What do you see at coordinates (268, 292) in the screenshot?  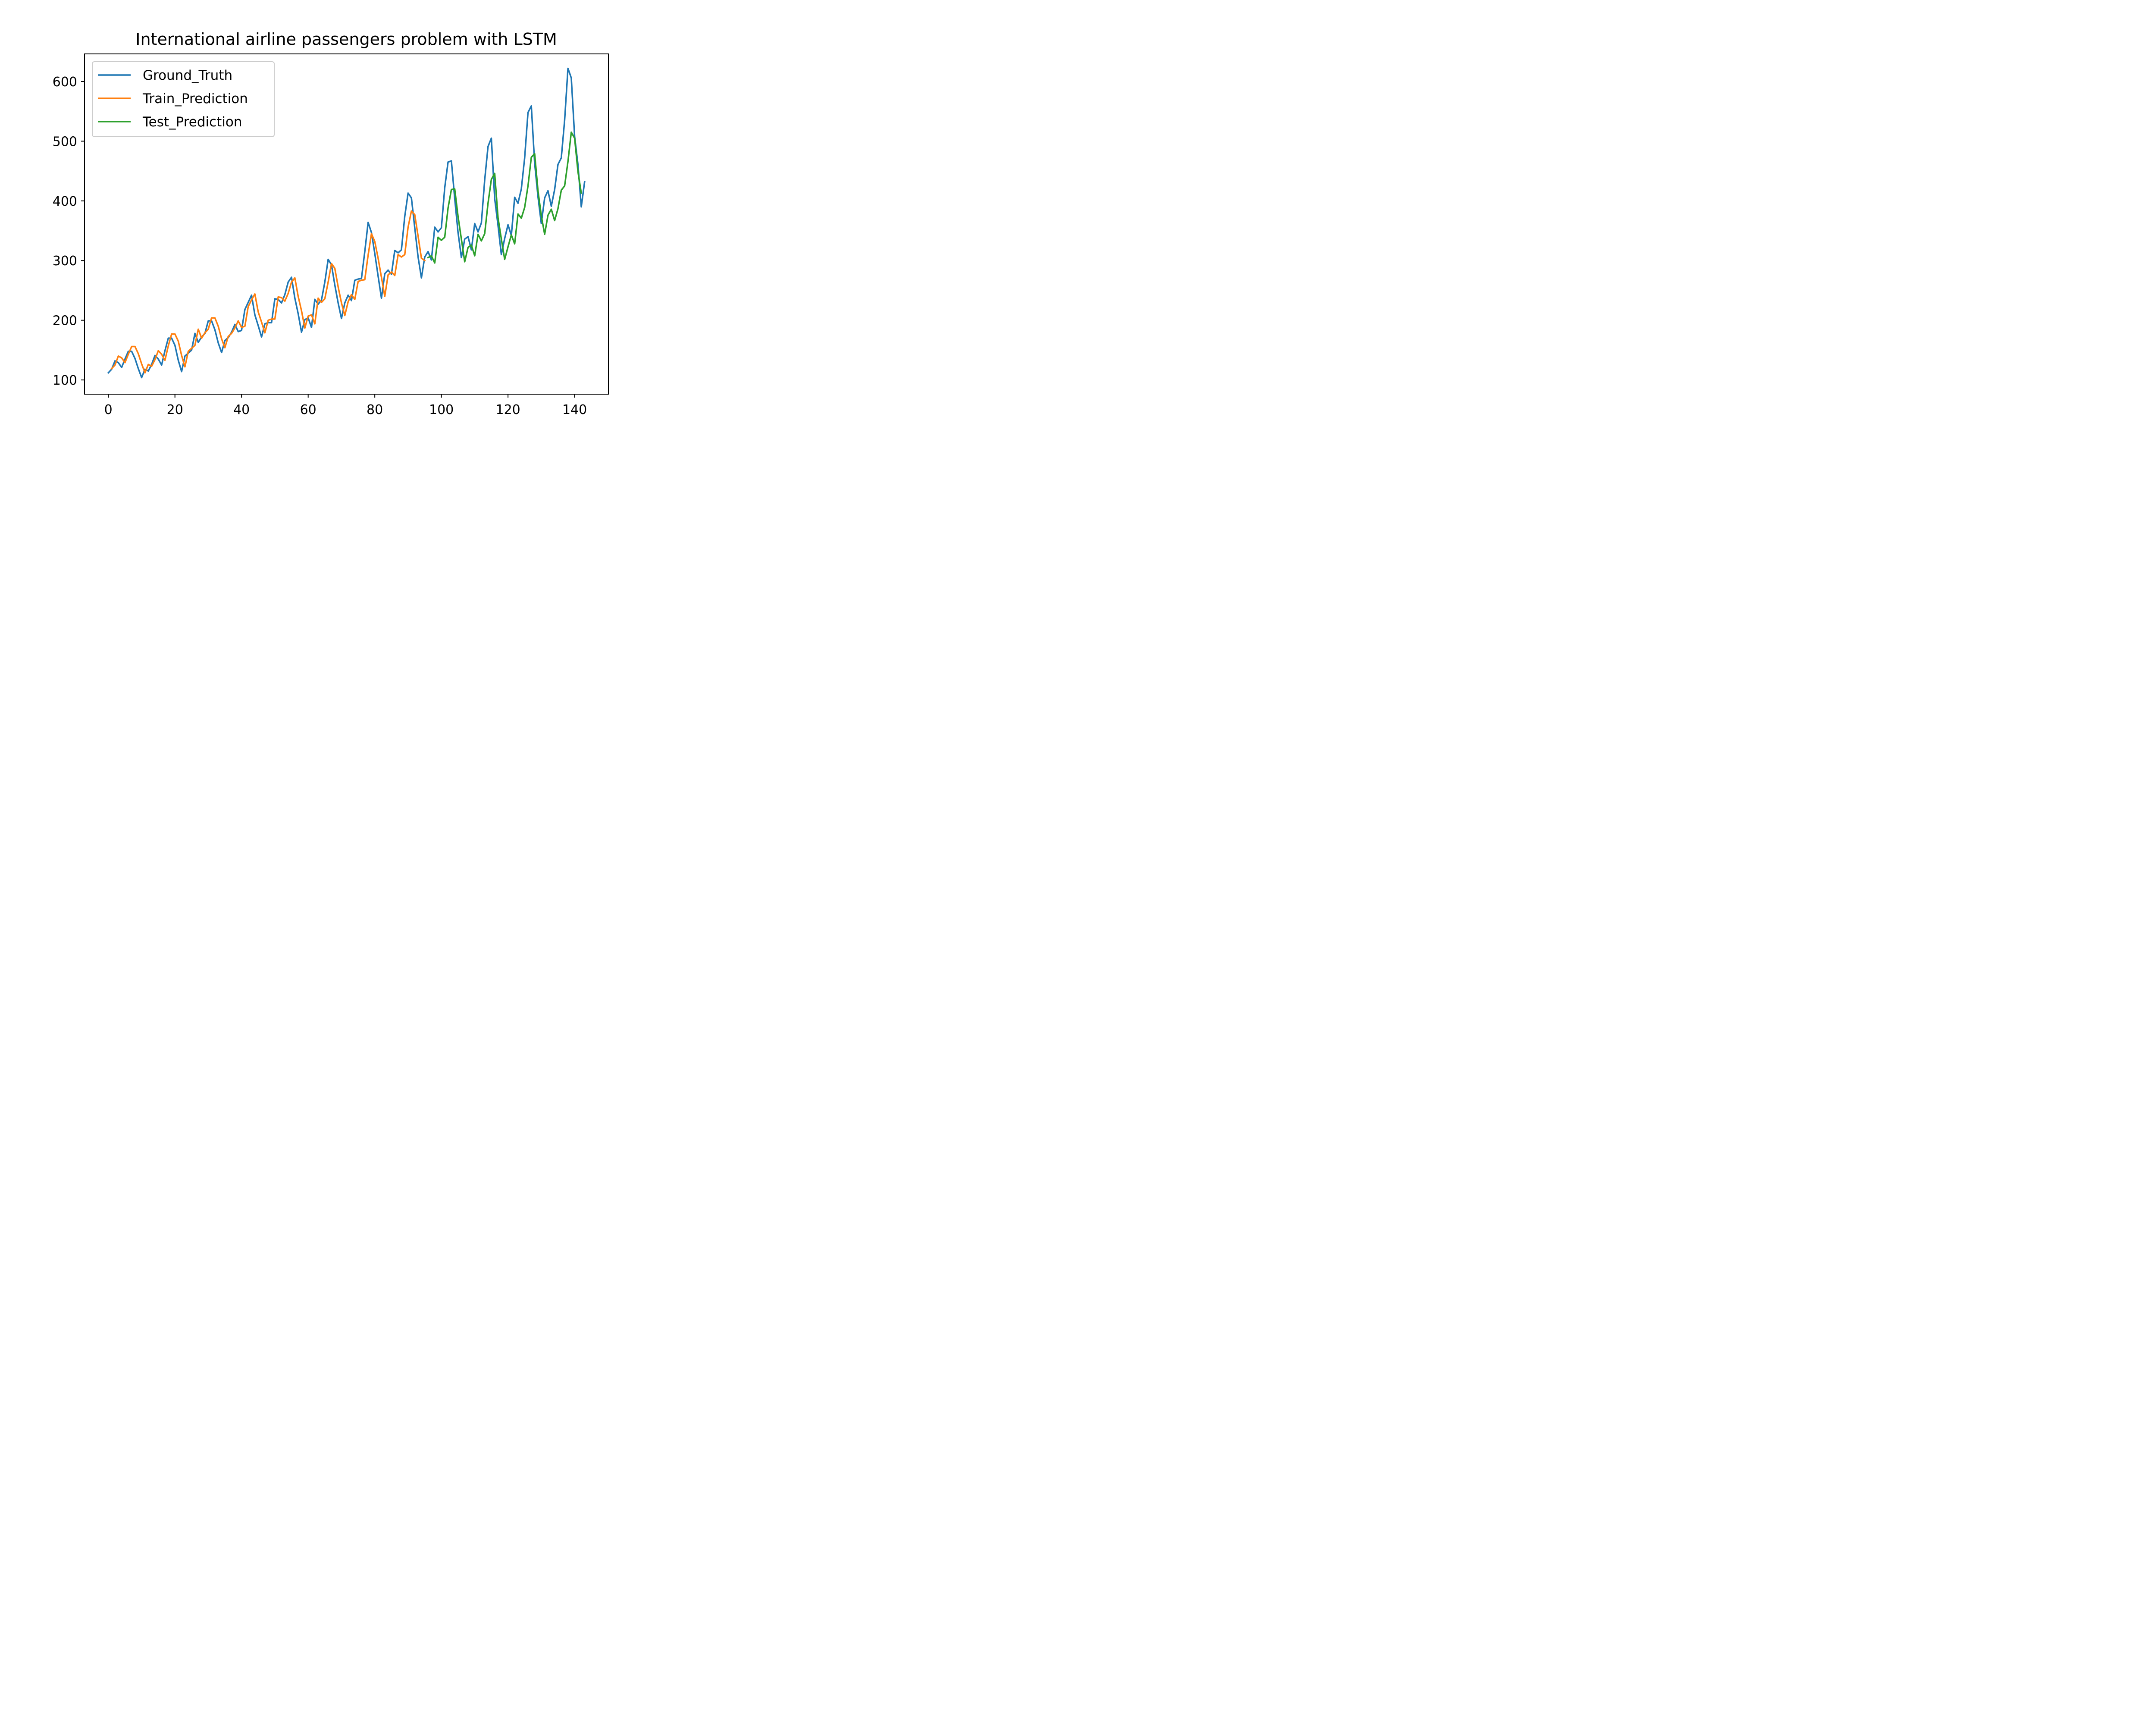 I see `series-line-train-prediction` at bounding box center [268, 292].